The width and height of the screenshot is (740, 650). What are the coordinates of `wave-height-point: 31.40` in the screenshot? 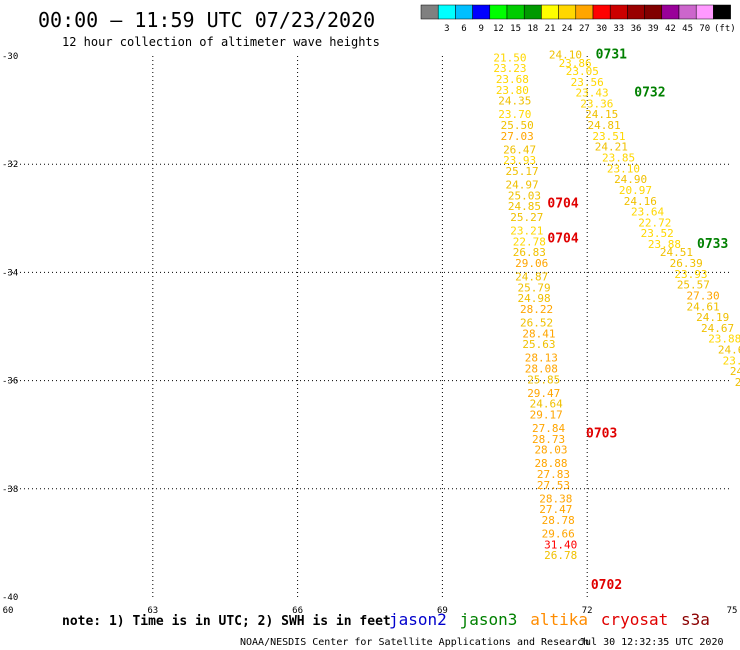 It's located at (560, 544).